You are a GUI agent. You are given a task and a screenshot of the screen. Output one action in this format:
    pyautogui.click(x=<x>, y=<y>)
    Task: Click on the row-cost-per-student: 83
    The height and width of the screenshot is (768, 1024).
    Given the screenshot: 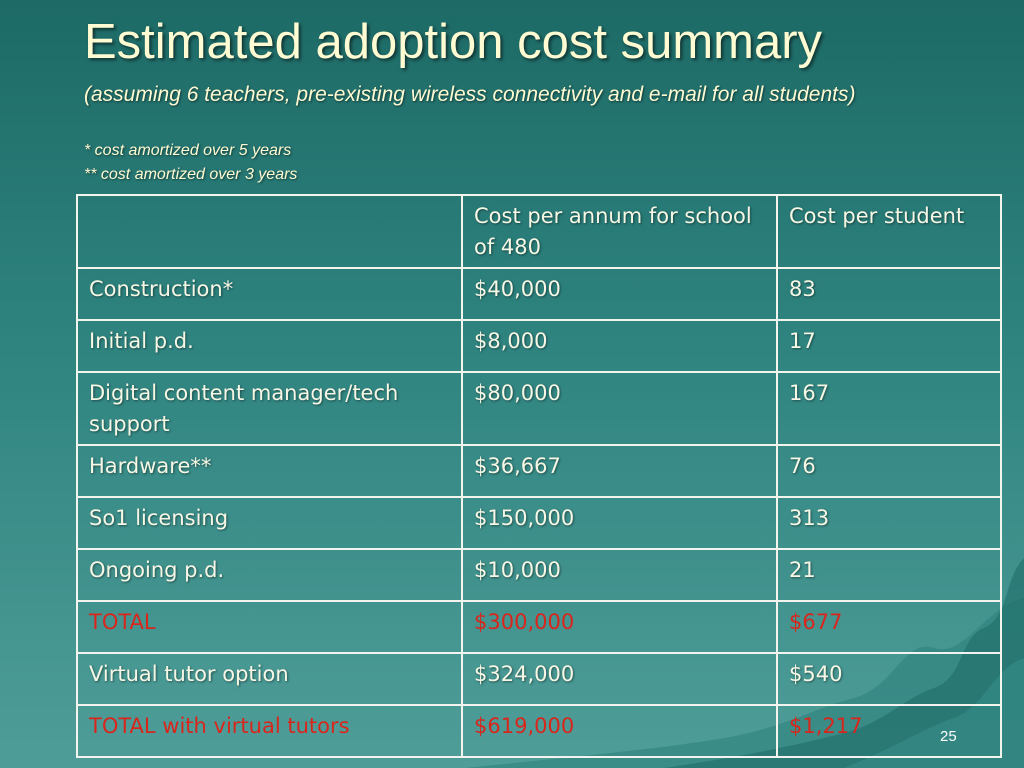 What is the action you would take?
    pyautogui.click(x=889, y=294)
    